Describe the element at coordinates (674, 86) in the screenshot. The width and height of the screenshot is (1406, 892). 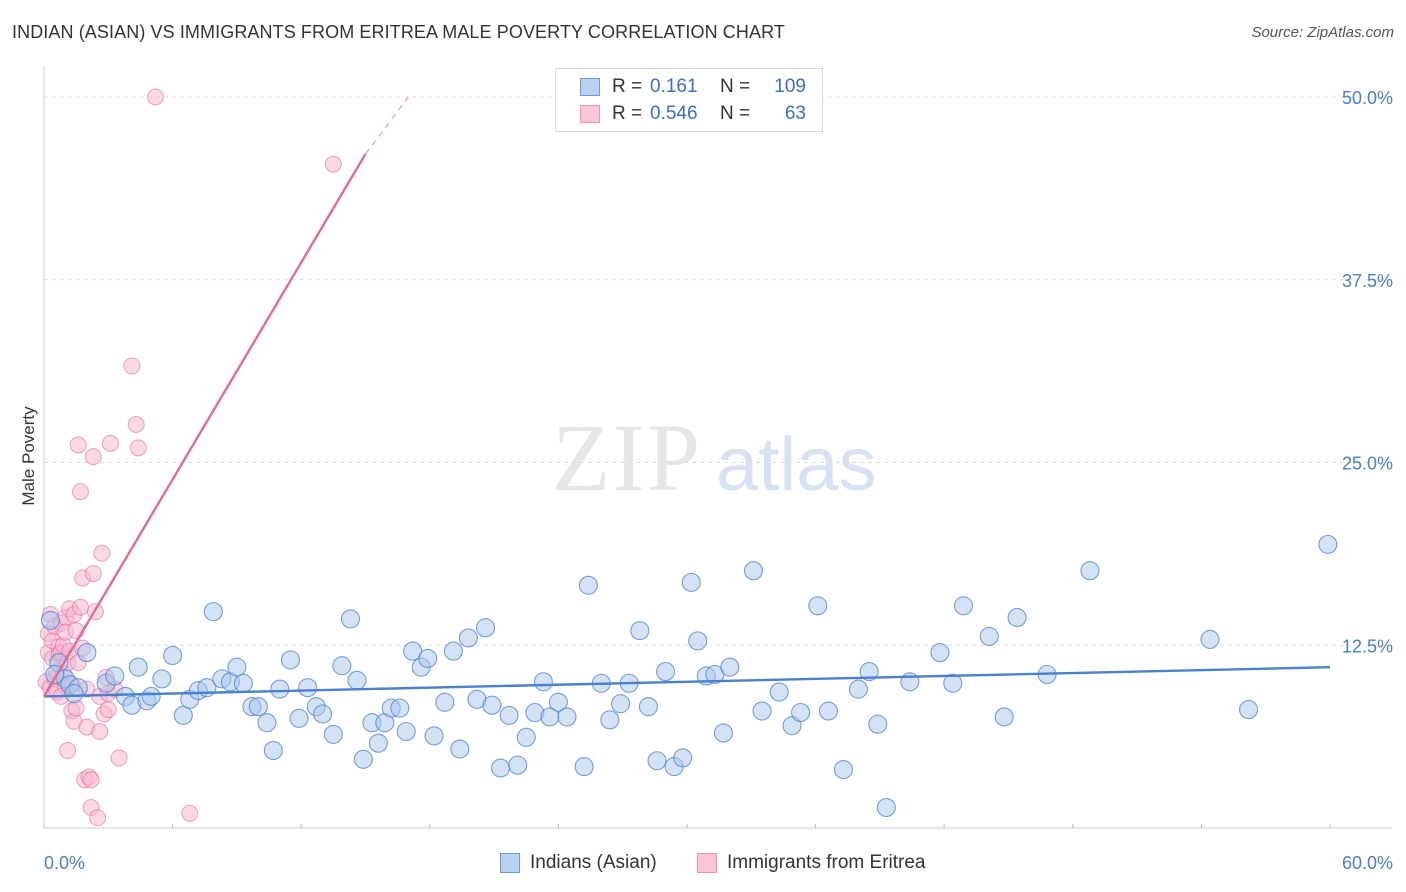
I see `legend-r-value: 0.161` at that location.